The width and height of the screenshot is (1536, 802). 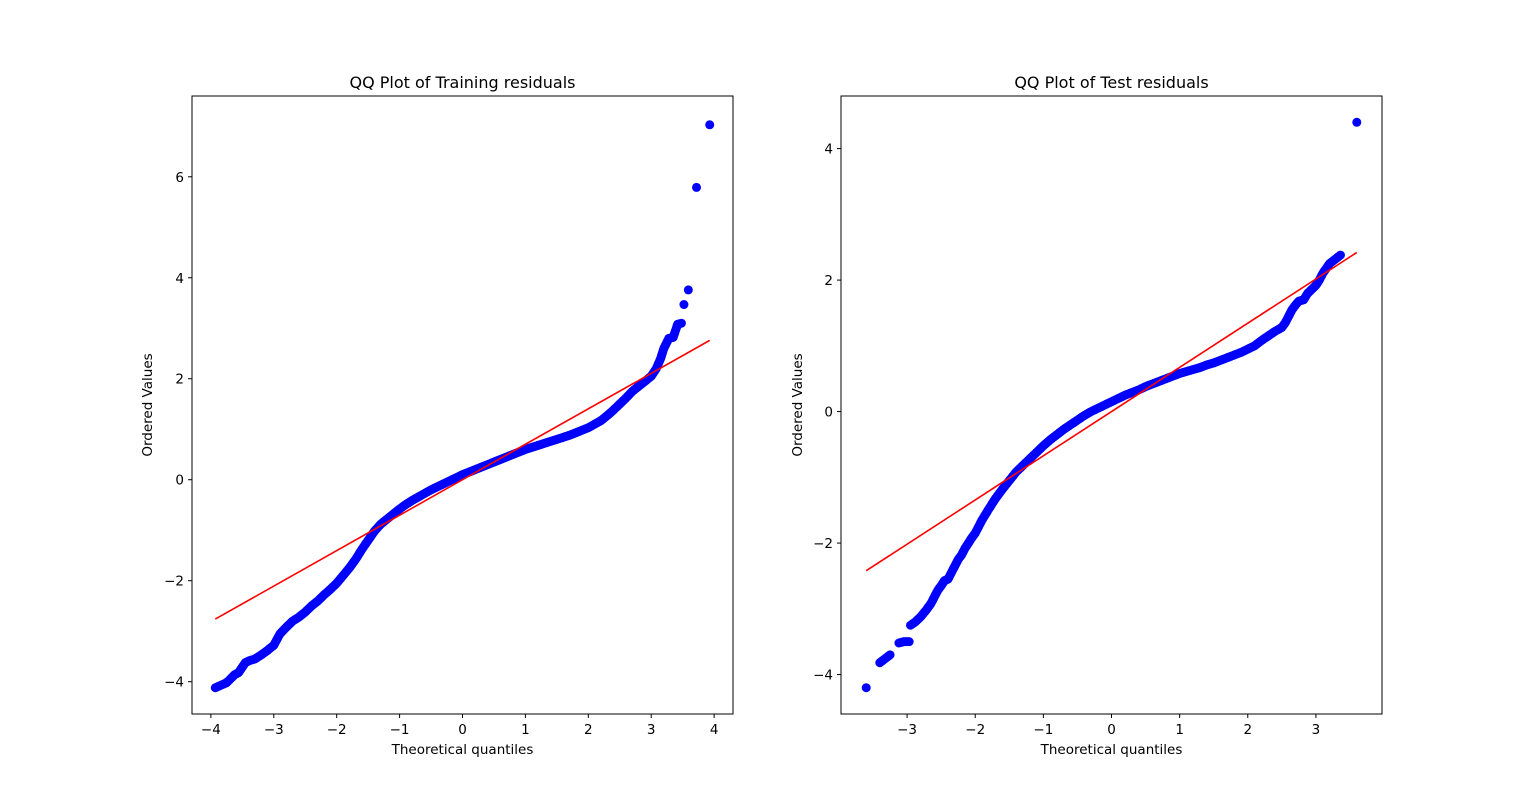 I want to click on x-tick-label: −4, so click(x=211, y=730).